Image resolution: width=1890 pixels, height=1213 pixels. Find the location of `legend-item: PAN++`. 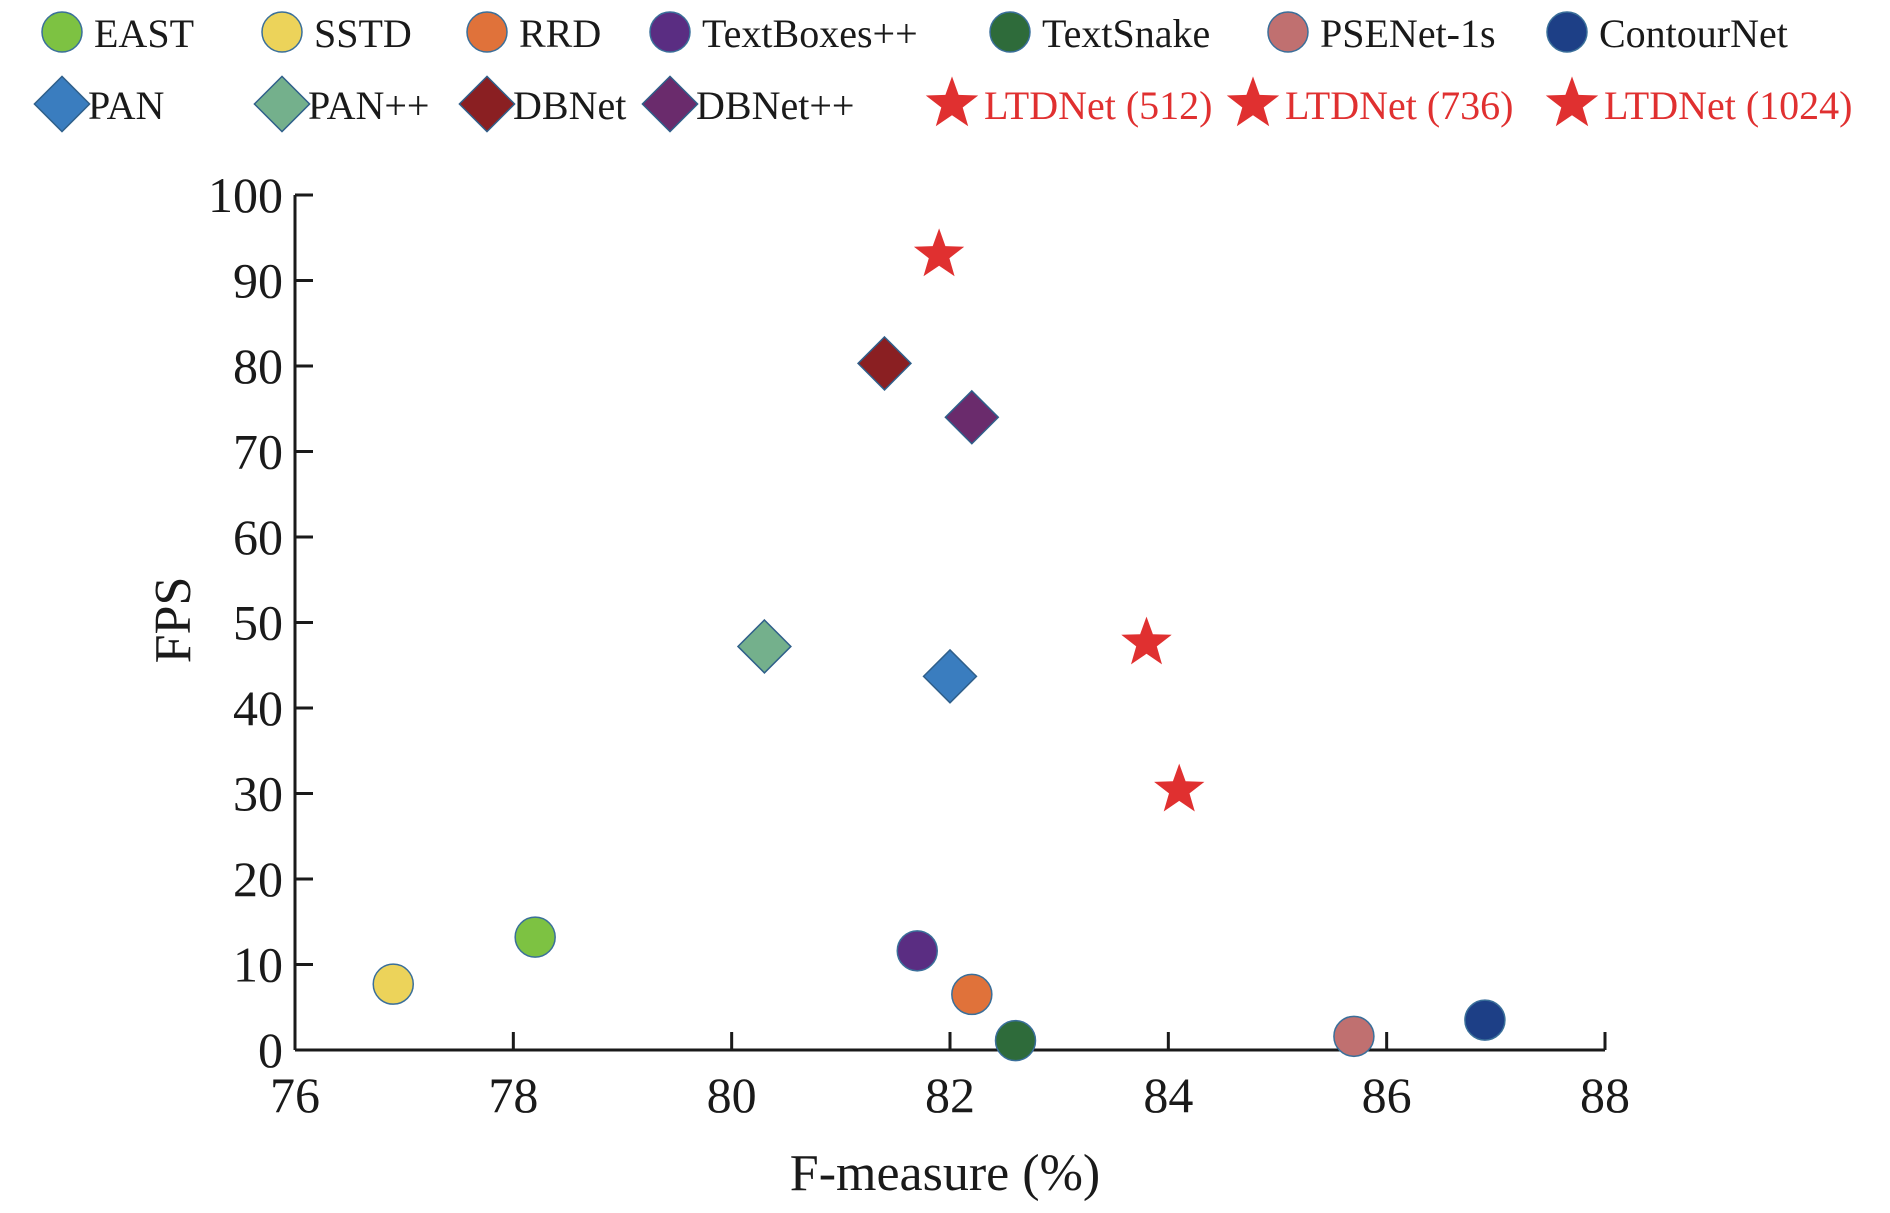

legend-item: PAN++ is located at coordinates (341, 104).